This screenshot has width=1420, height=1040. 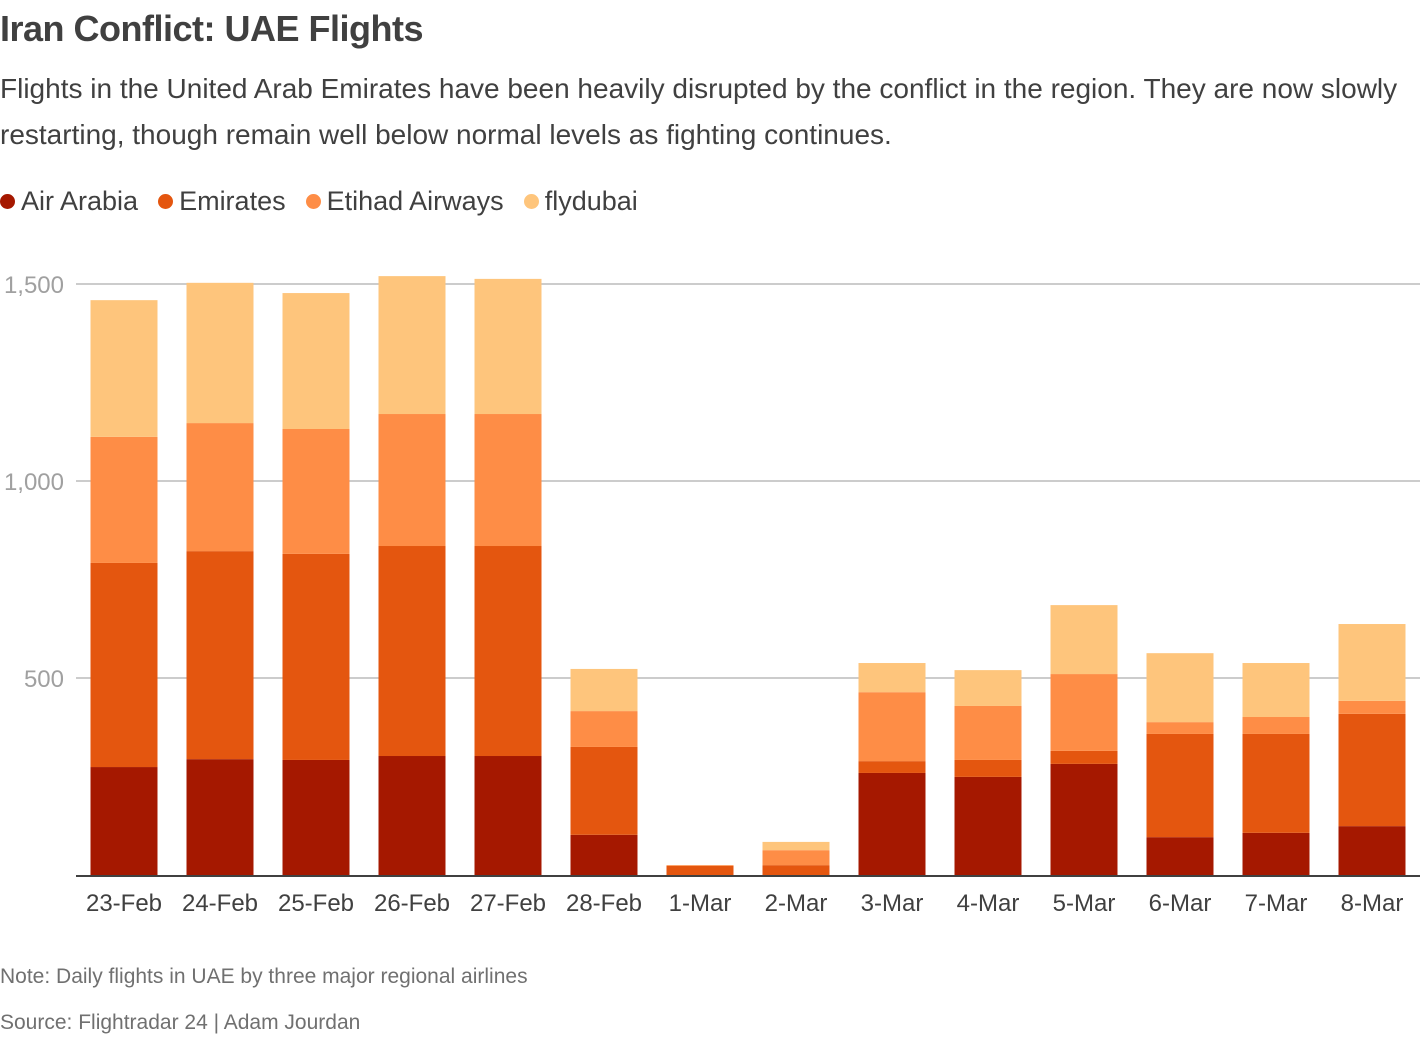 What do you see at coordinates (1276, 903) in the screenshot?
I see `x-tick-label: 7-Mar` at bounding box center [1276, 903].